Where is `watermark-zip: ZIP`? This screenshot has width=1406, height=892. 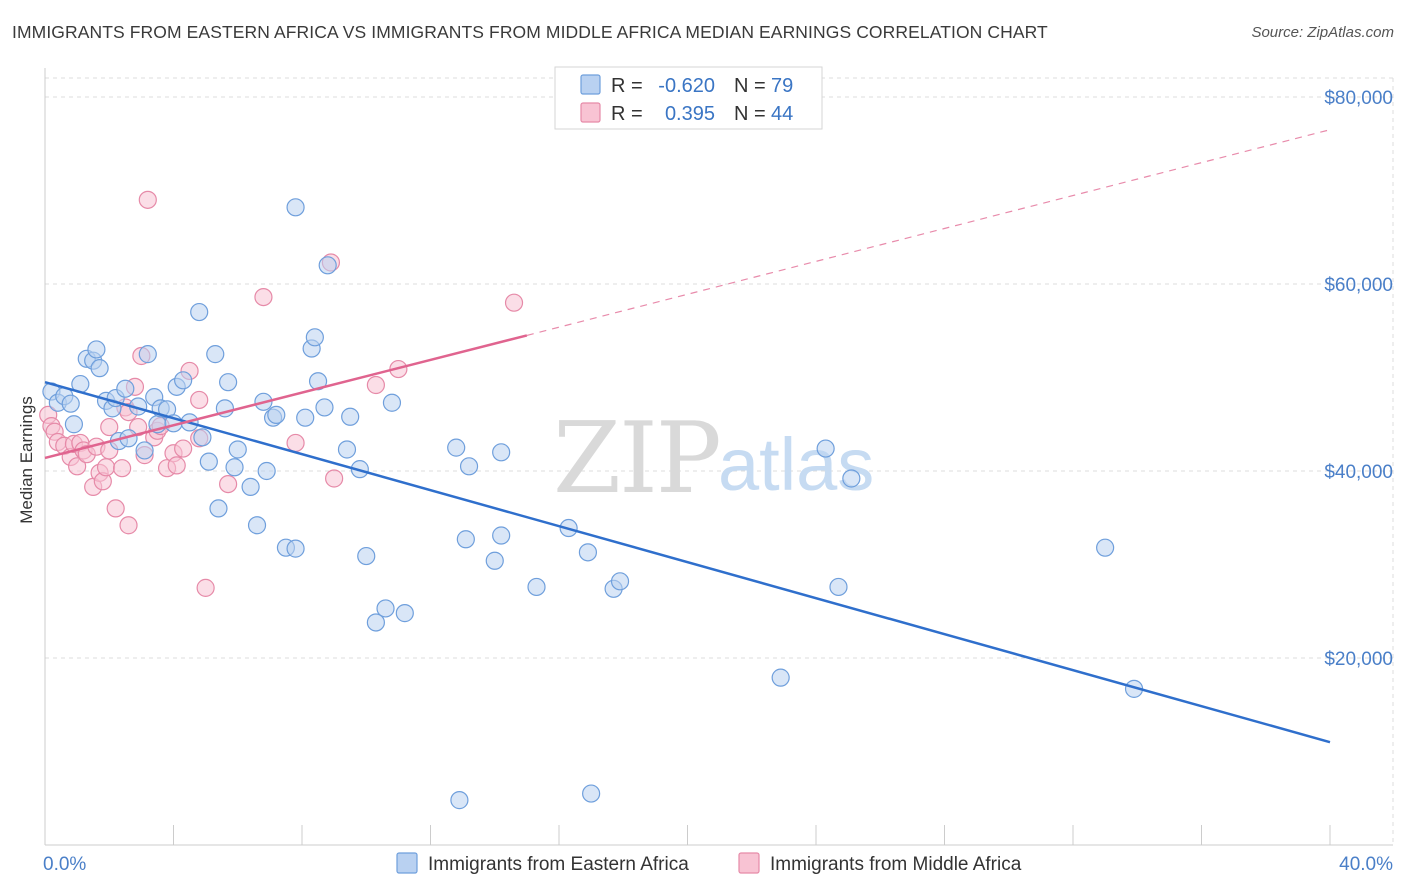
watermark-zip: ZIP is located at coordinates (636, 459).